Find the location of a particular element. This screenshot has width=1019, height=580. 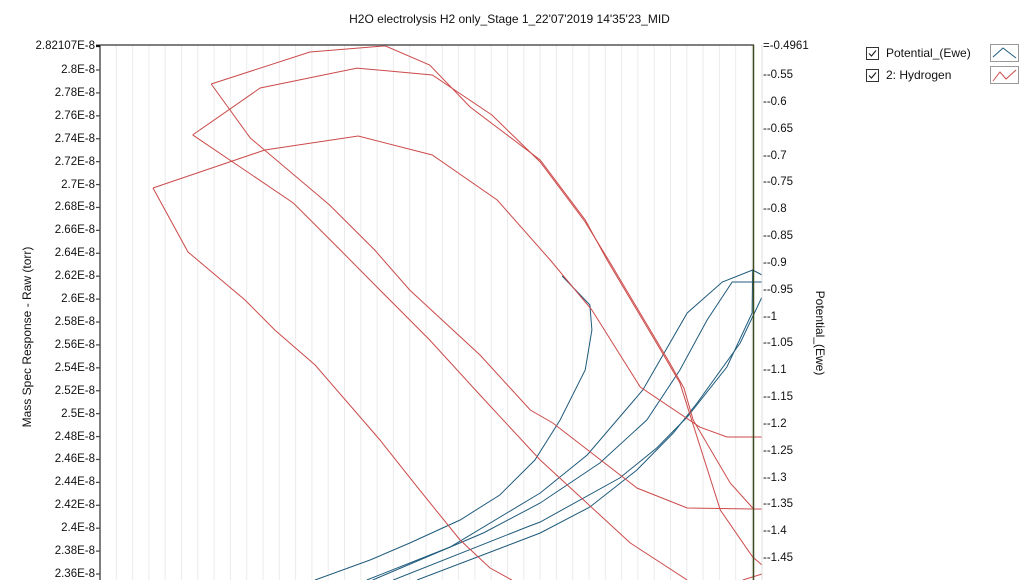

left-tick-label: 2.4E-8 is located at coordinates (78, 528).